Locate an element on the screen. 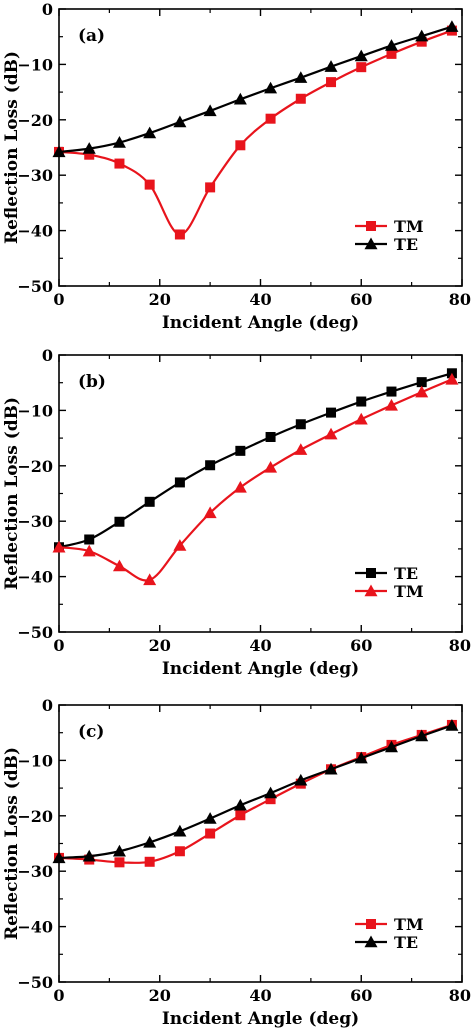 This screenshot has width=474, height=1030. y-tick-label: −50 is located at coordinates (35, 982).